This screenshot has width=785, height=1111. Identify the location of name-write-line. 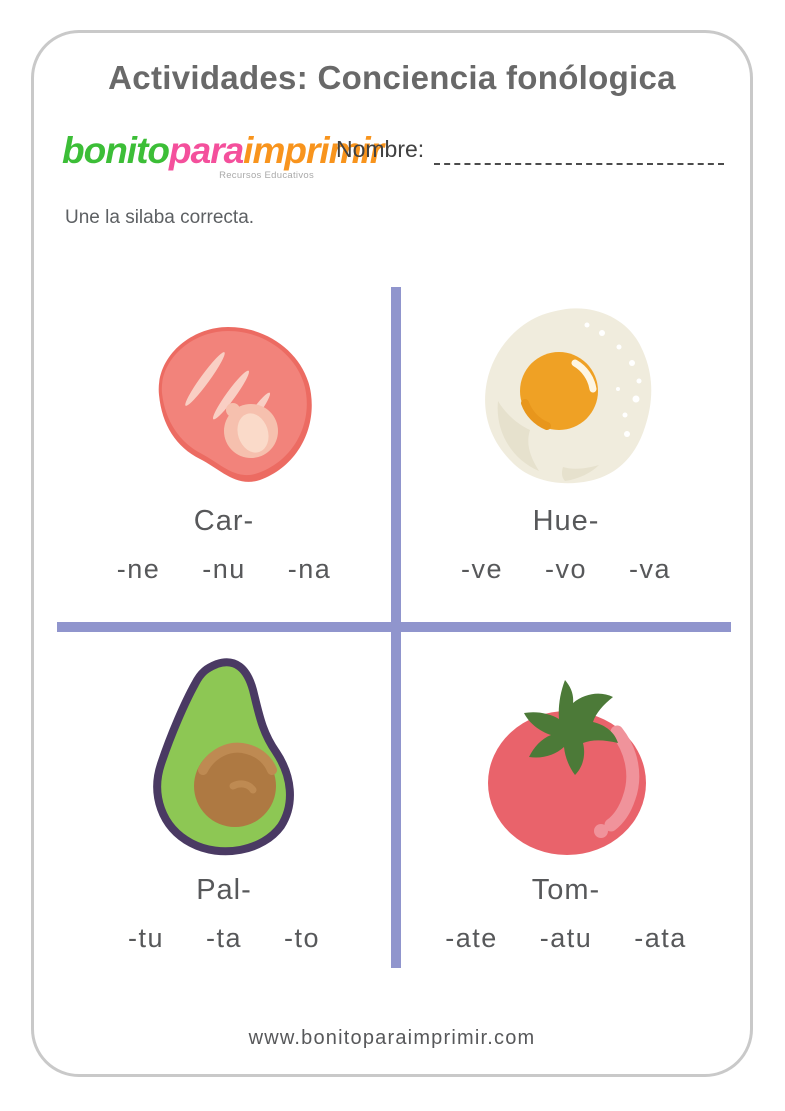
(579, 151).